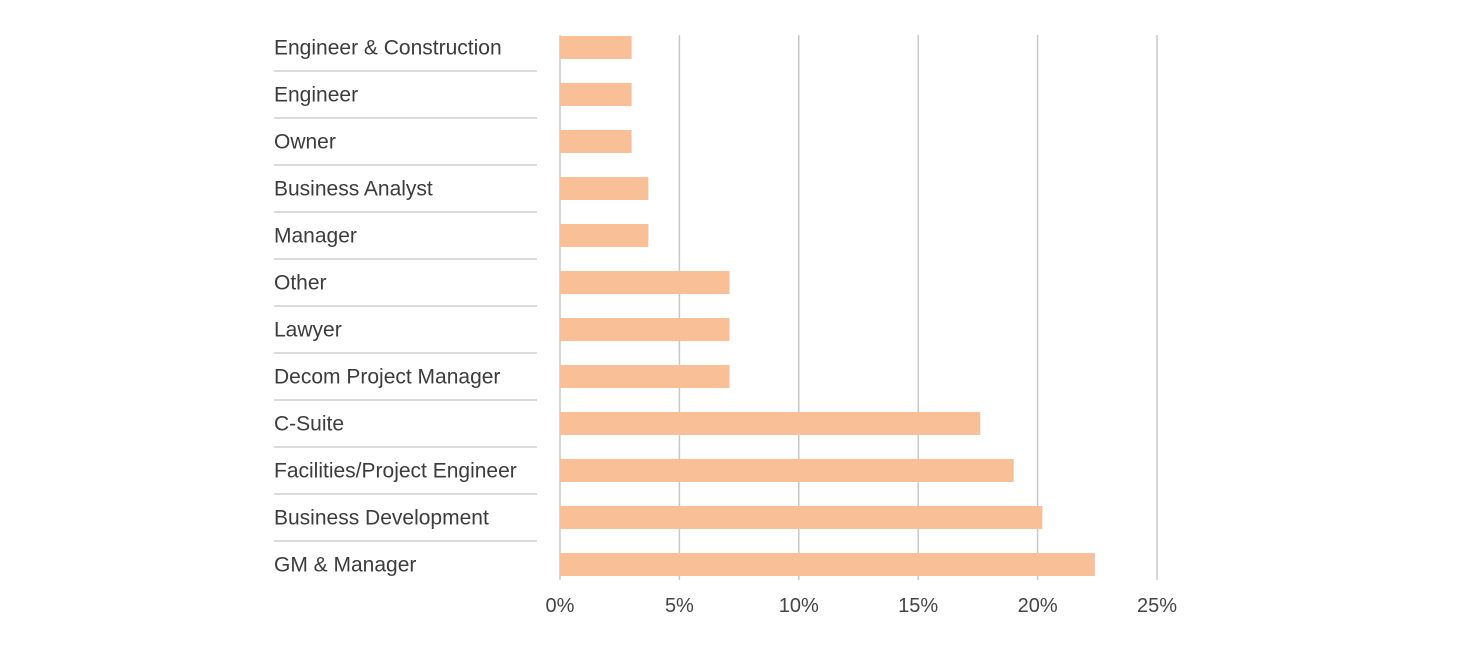 The width and height of the screenshot is (1468, 652). Describe the element at coordinates (918, 606) in the screenshot. I see `x-tick-label-3: 15%` at that location.